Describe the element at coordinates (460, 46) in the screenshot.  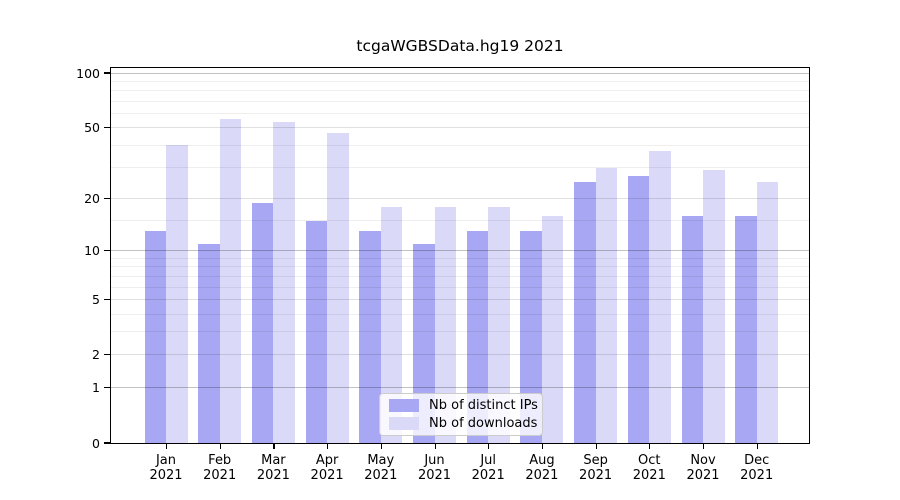
I see `chart-title: tcgaWGBSData.hg19 2021` at that location.